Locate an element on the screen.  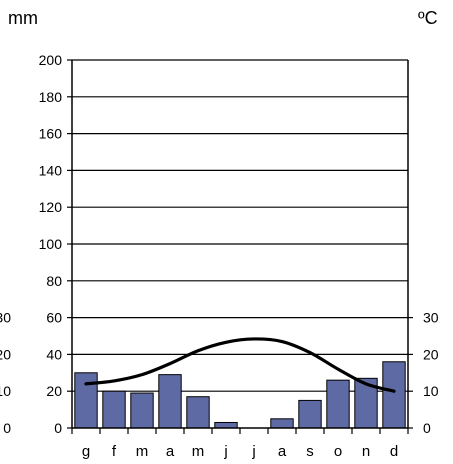
right-axis-tick-label: 20 is located at coordinates (431, 354).